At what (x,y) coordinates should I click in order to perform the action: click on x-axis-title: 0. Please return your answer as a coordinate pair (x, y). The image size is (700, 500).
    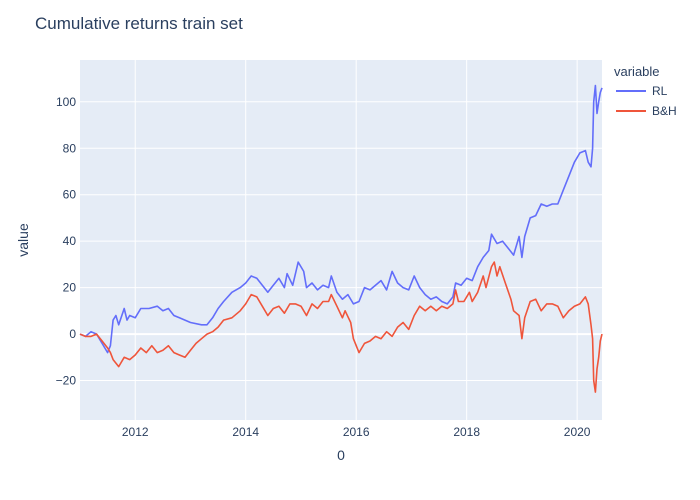
    Looking at the image, I should click on (341, 455).